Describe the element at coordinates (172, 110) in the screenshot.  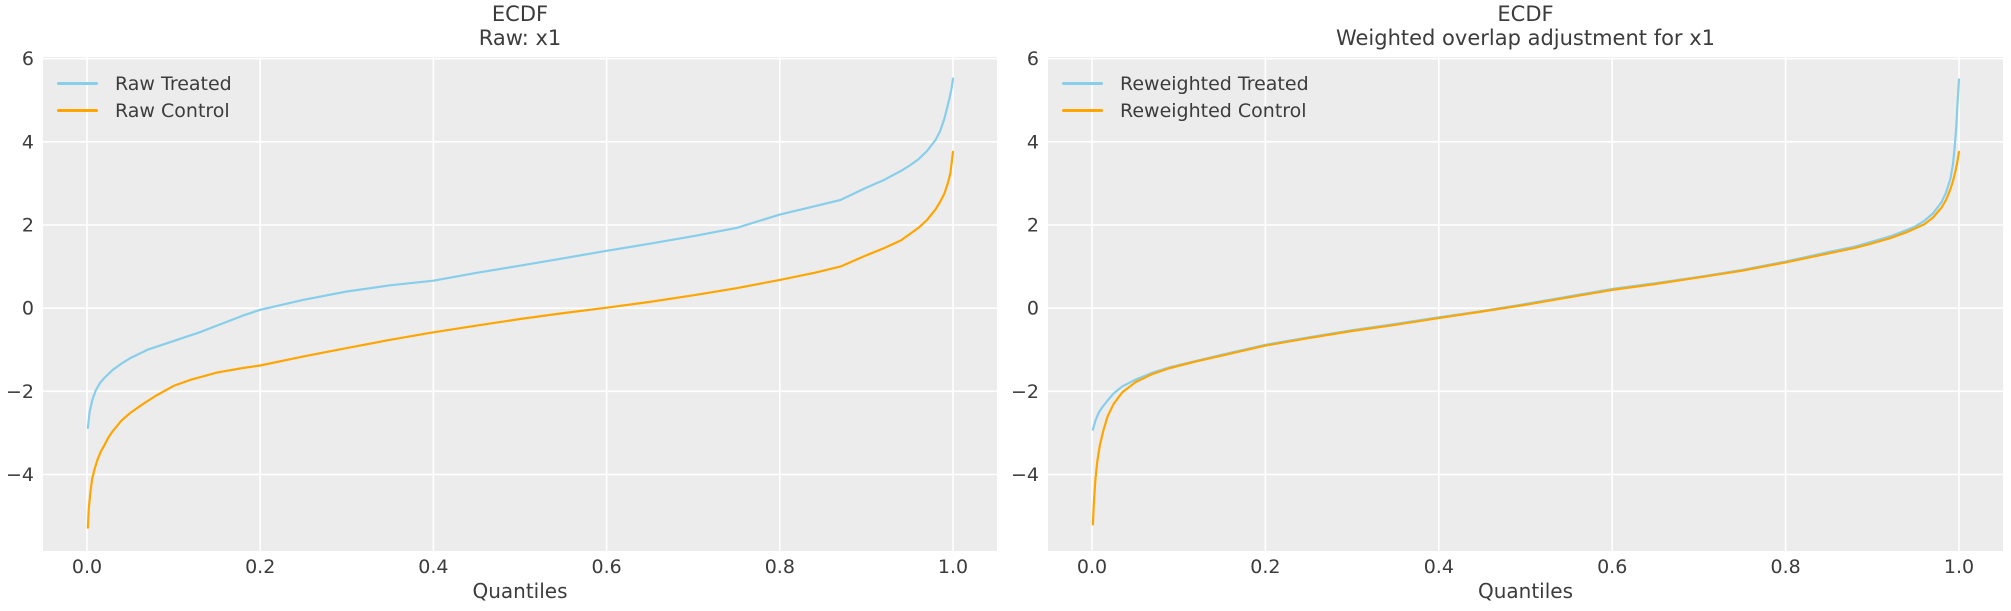
I see `legend-label: Raw Control` at that location.